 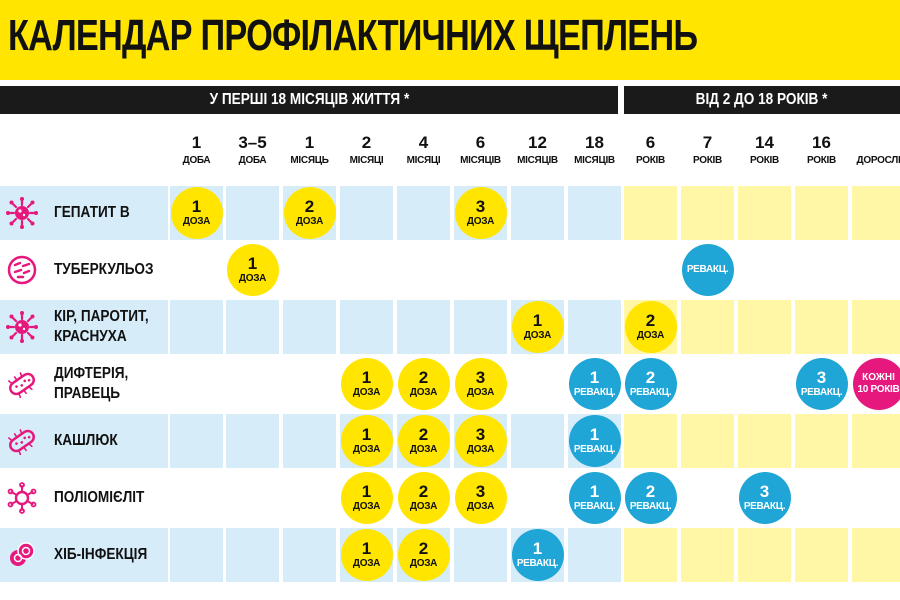 What do you see at coordinates (764, 142) in the screenshot?
I see `column-header-number: 14` at bounding box center [764, 142].